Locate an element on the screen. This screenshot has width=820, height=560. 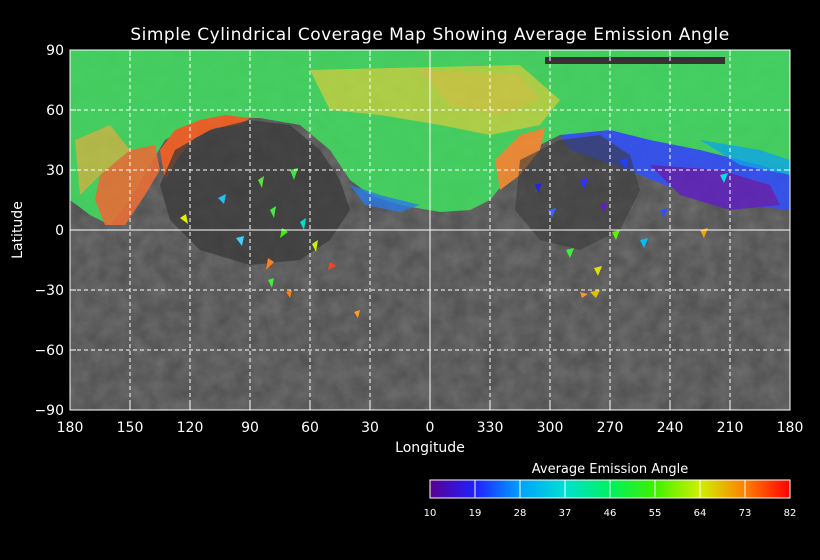
colorbar-ticks: 10 19 28 37 46 55 64 73 82 is located at coordinates (610, 499).